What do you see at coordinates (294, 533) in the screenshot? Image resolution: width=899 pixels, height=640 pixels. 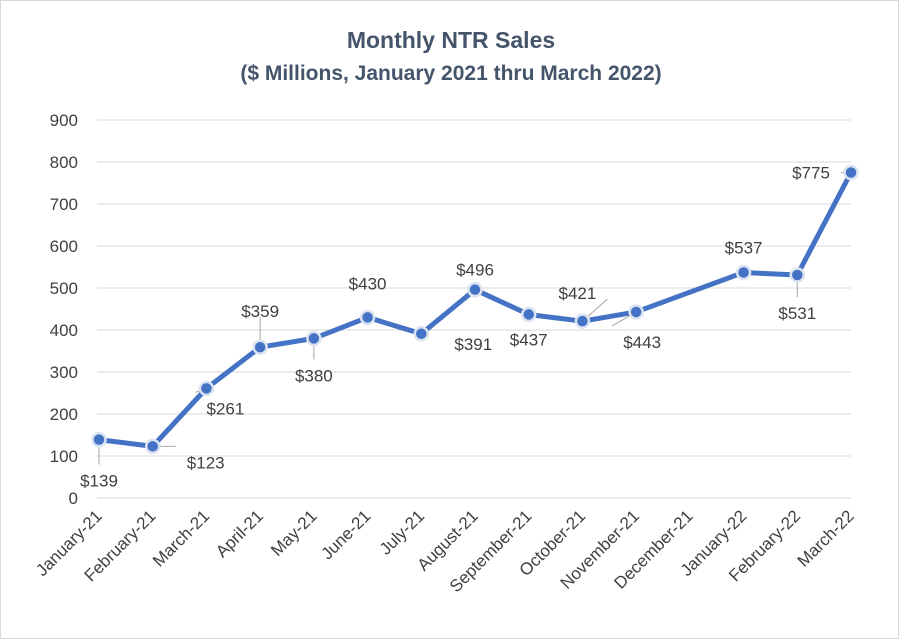 I see `x-tick-label: May-21` at bounding box center [294, 533].